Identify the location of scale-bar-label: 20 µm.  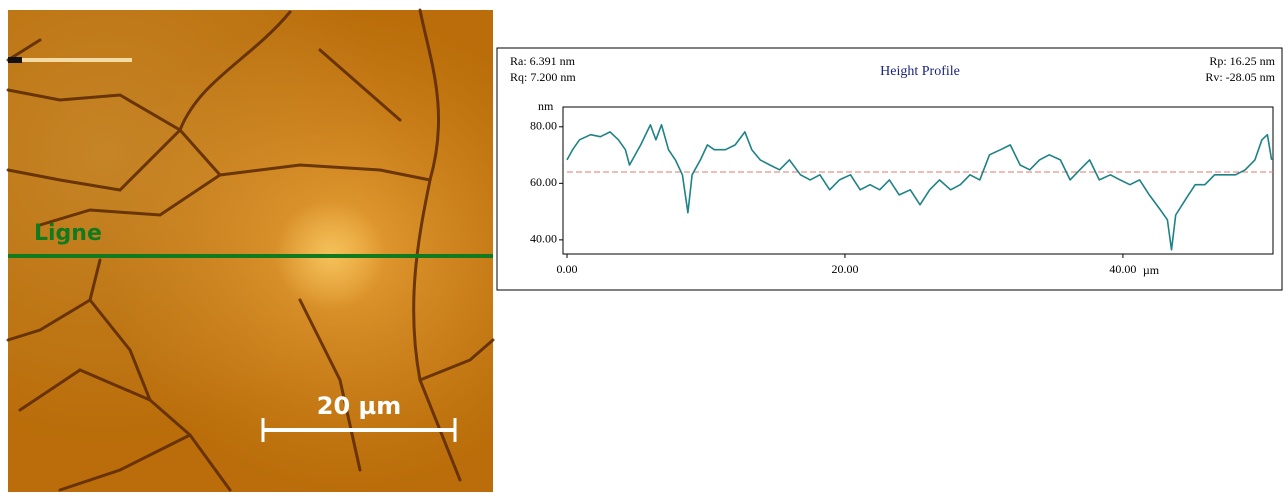
(359, 406).